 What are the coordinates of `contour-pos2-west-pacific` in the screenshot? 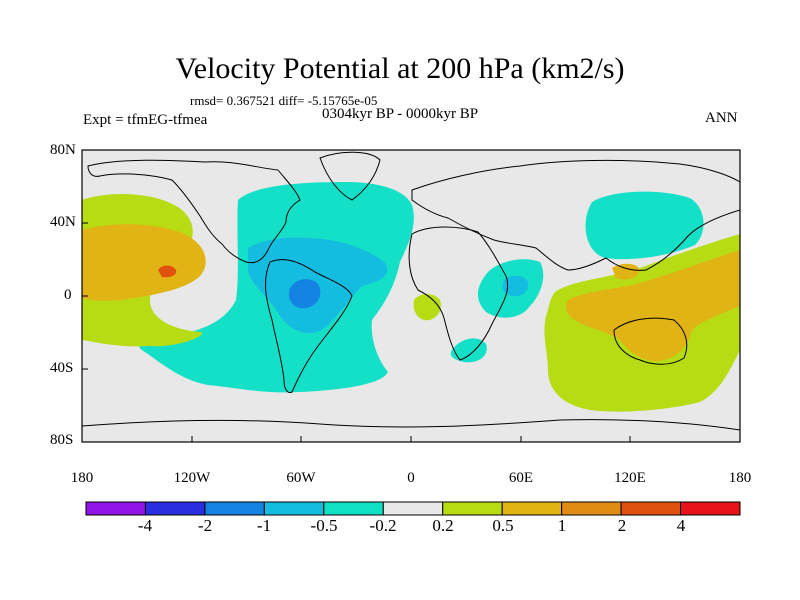 It's located at (652, 306).